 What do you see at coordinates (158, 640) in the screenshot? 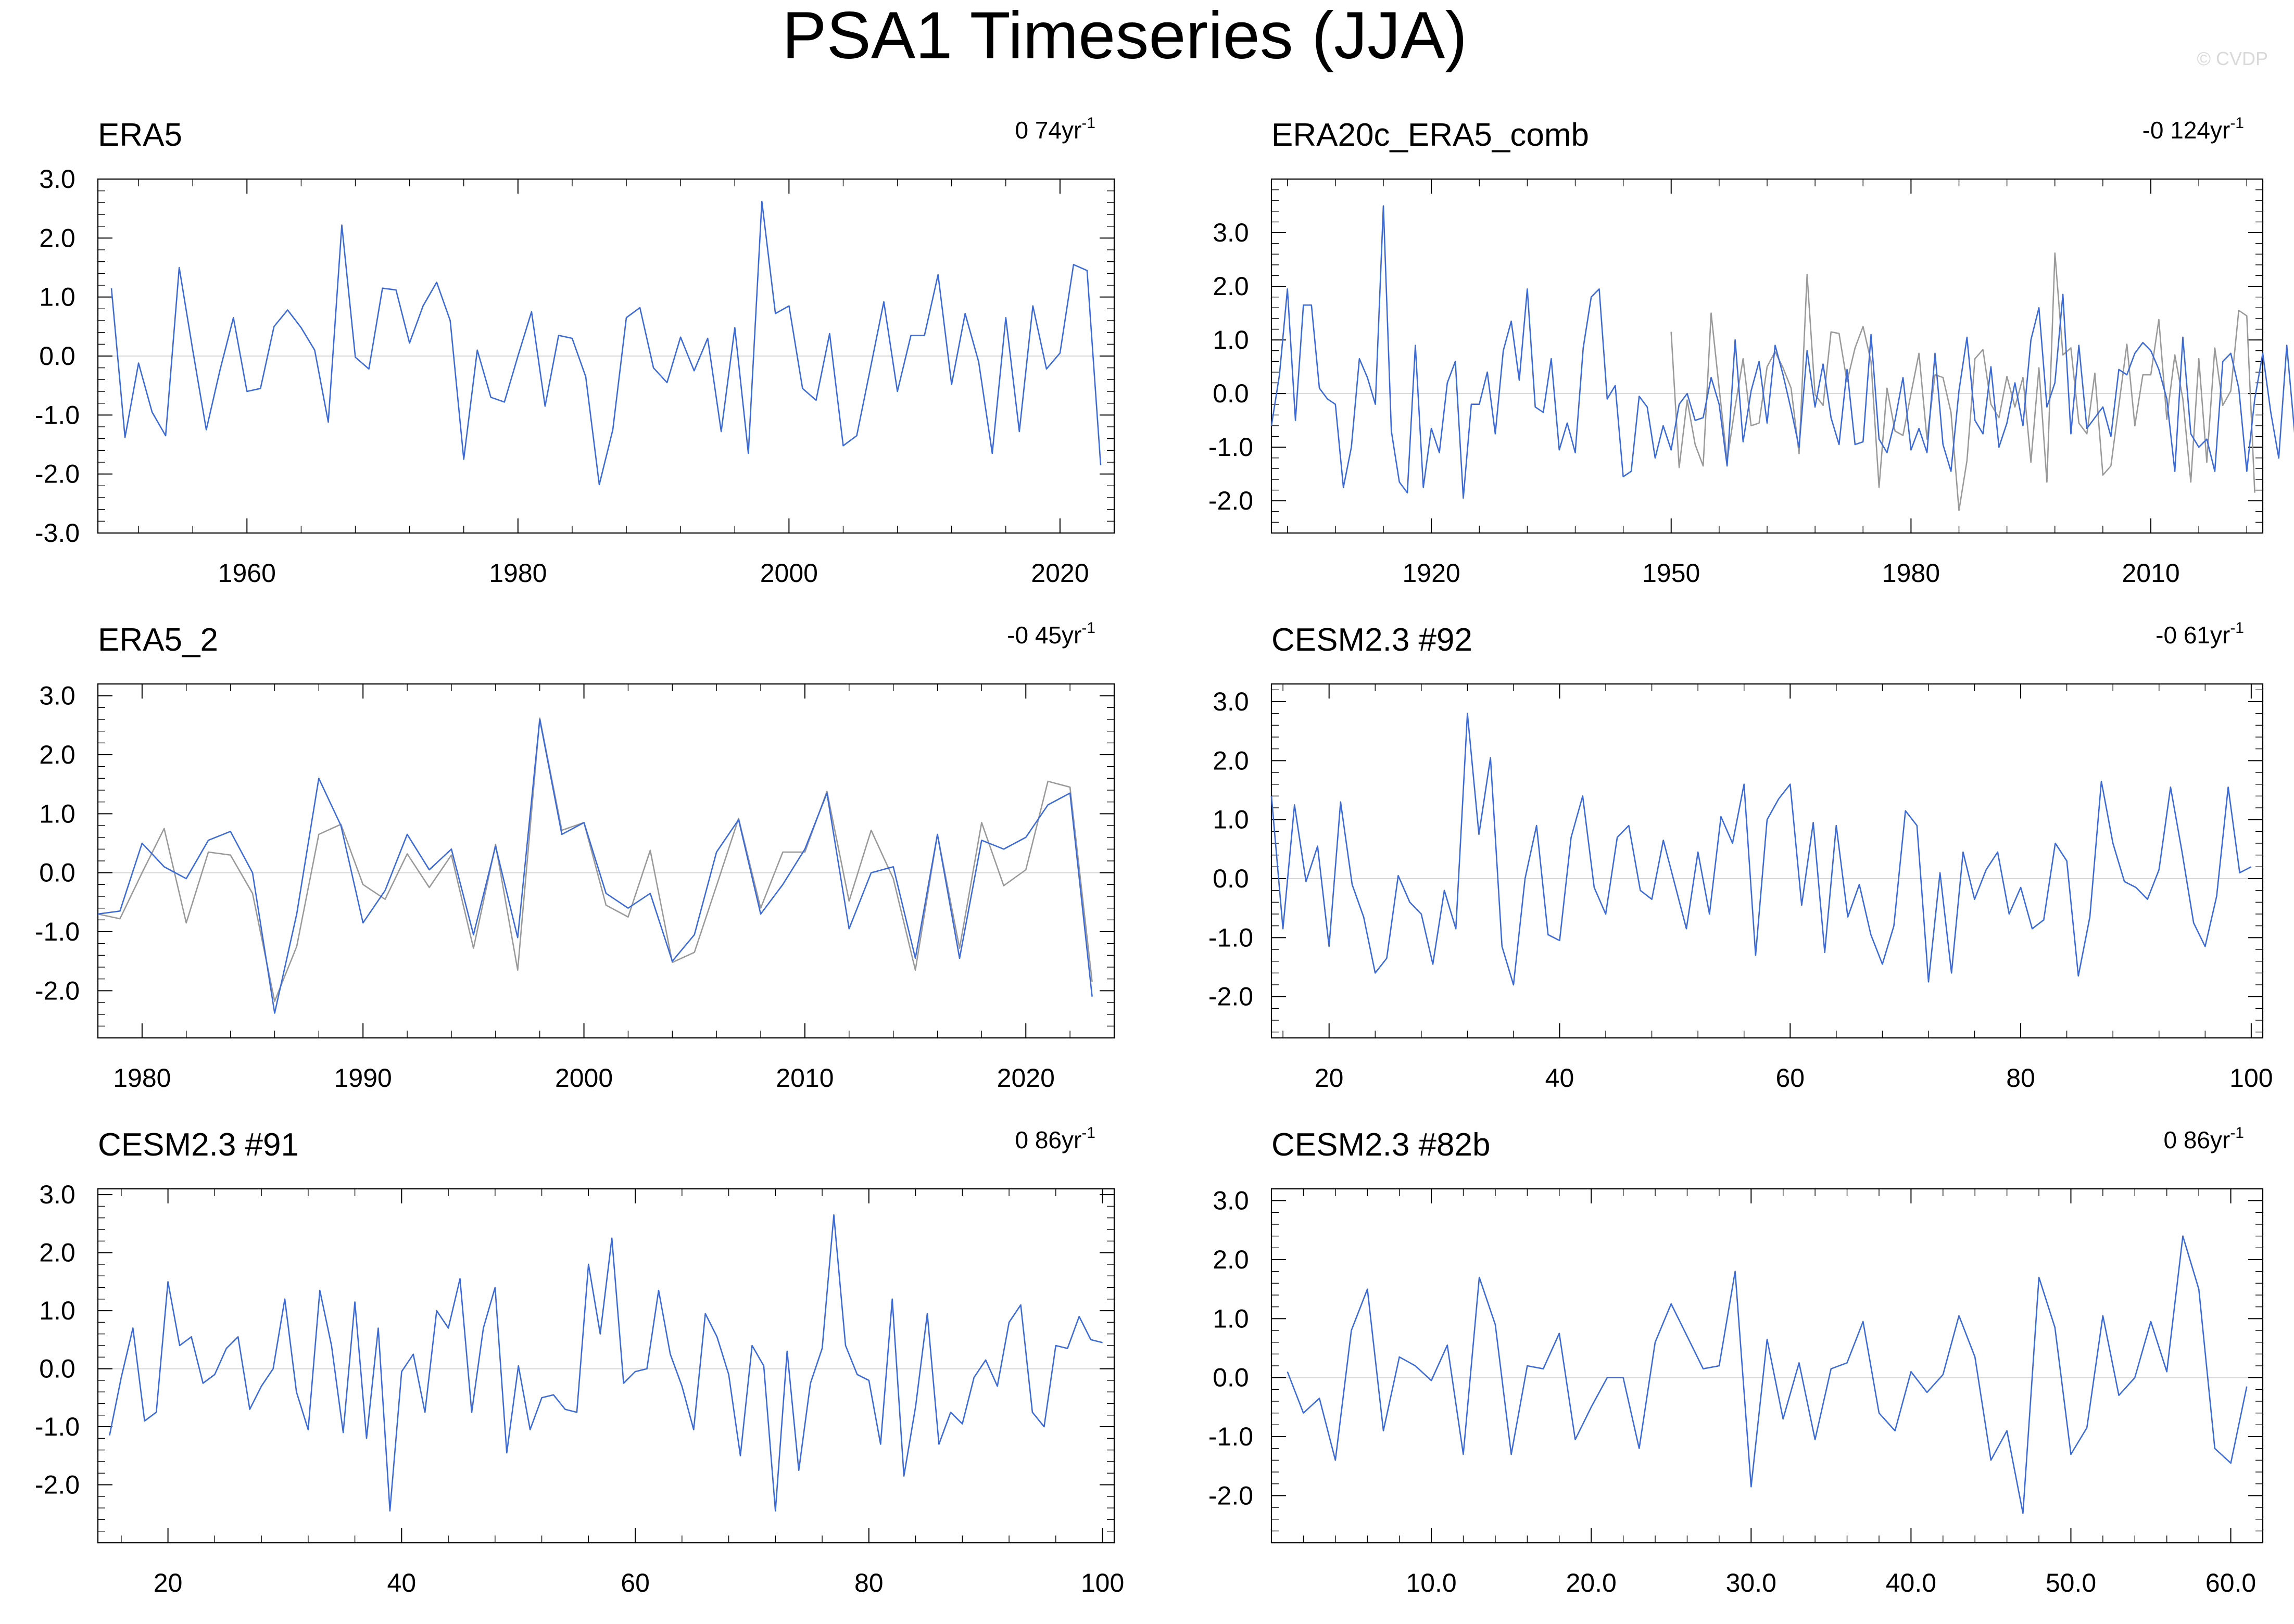
I see `panel-title: ERA5_2` at bounding box center [158, 640].